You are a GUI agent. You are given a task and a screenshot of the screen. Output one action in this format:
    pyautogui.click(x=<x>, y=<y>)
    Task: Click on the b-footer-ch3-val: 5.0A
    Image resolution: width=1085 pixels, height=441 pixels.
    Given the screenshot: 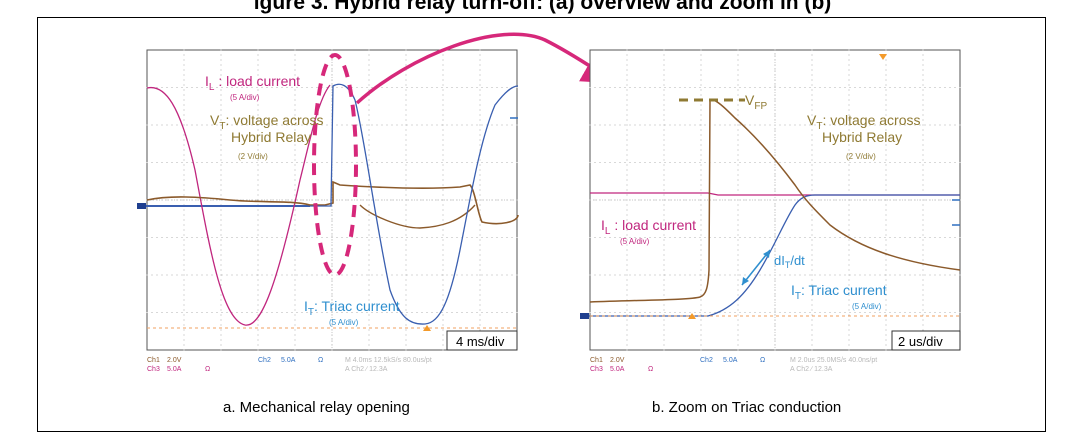 What is the action you would take?
    pyautogui.click(x=617, y=369)
    